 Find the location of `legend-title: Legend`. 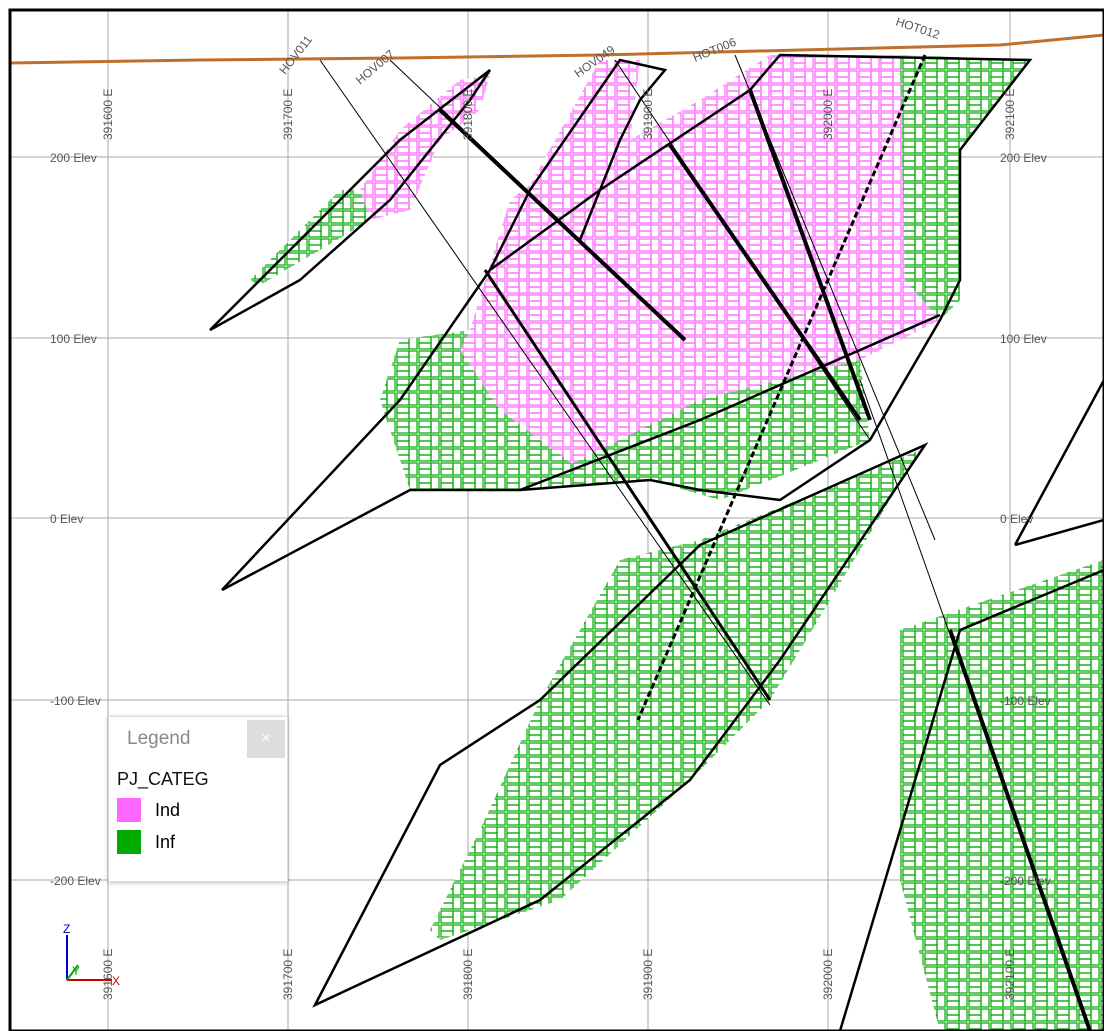

legend-title: Legend is located at coordinates (159, 738).